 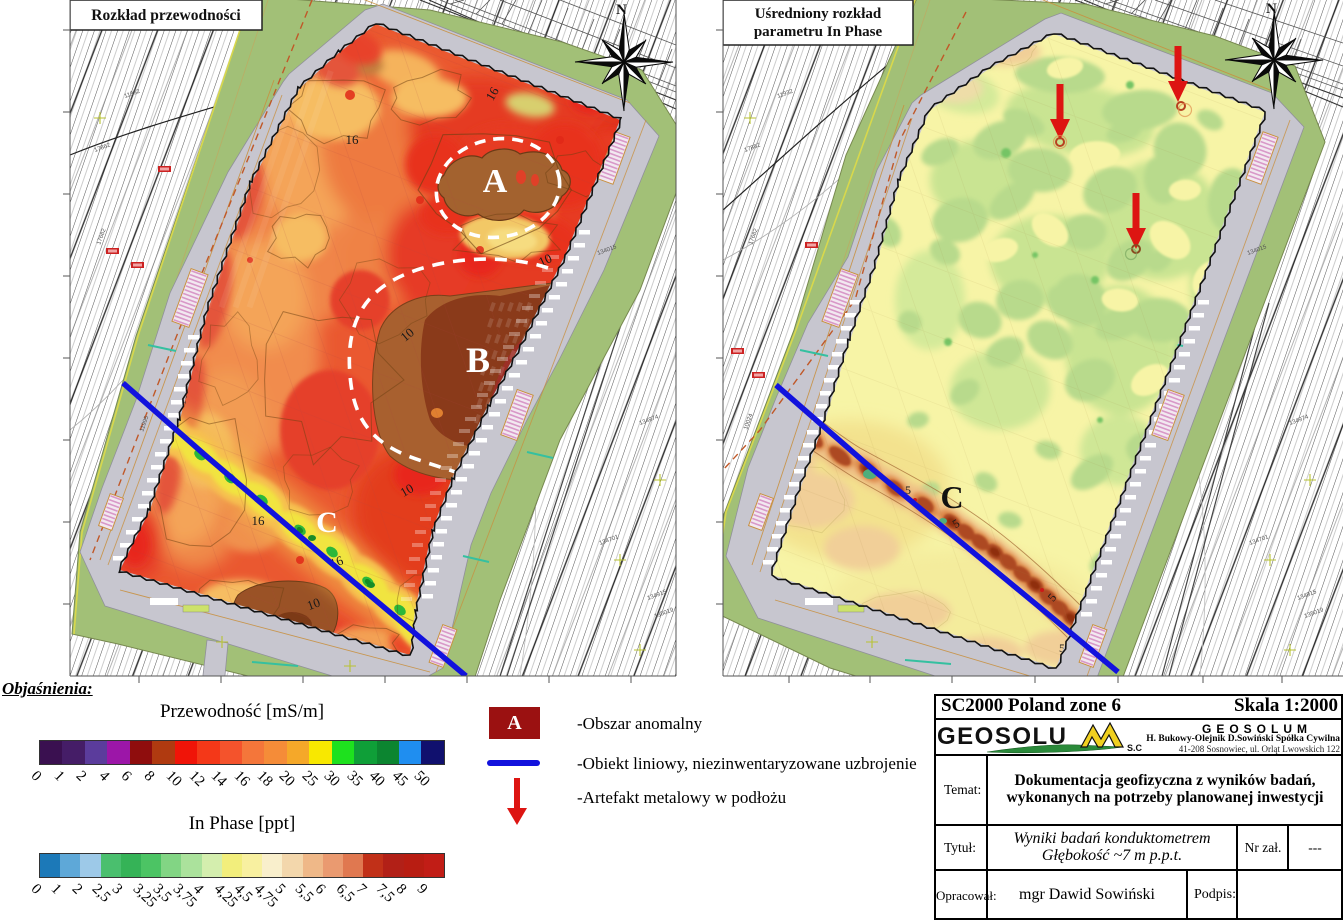 What do you see at coordinates (478, 360) in the screenshot?
I see `svg-text: B` at bounding box center [478, 360].